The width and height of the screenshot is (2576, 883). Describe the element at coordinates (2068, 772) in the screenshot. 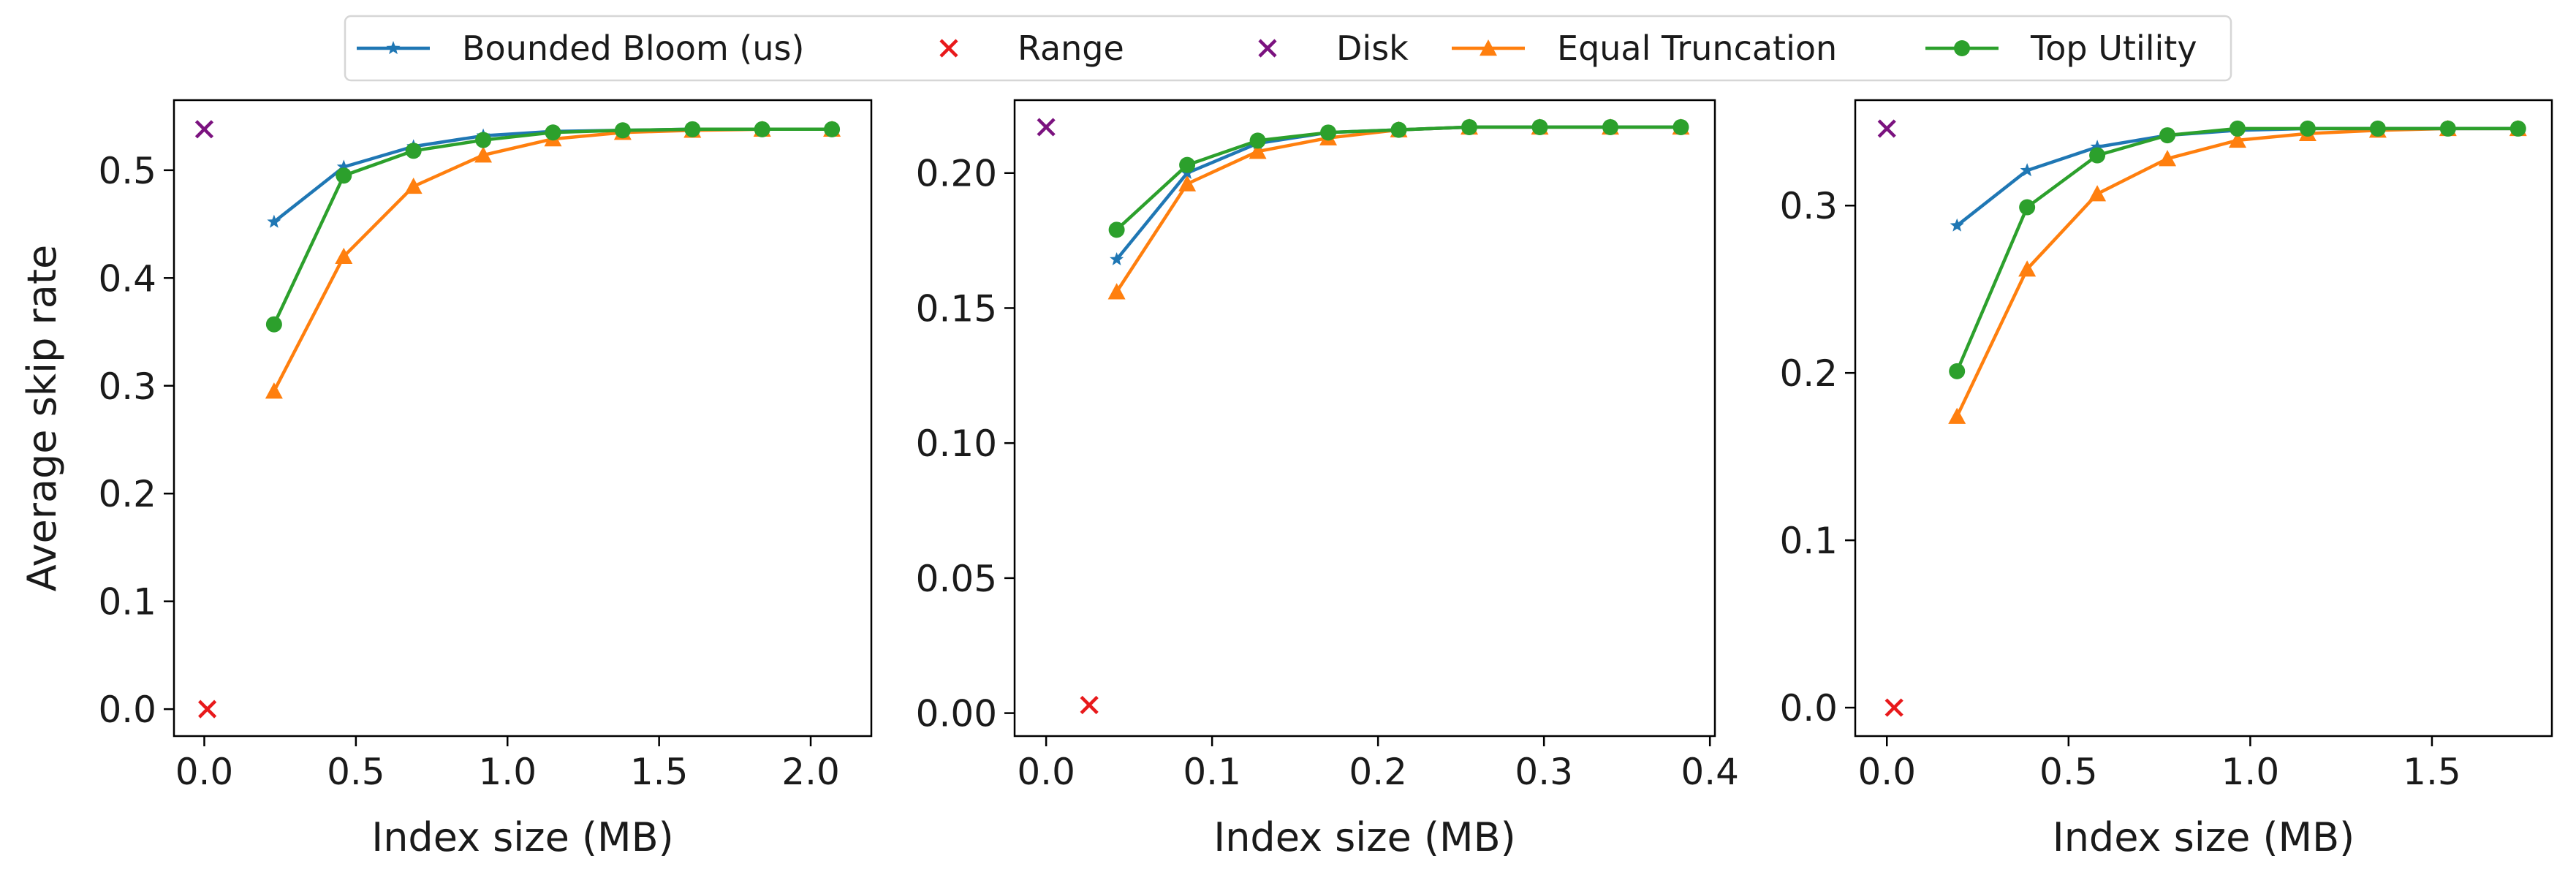

I see `x-tick-label: 0.5` at that location.